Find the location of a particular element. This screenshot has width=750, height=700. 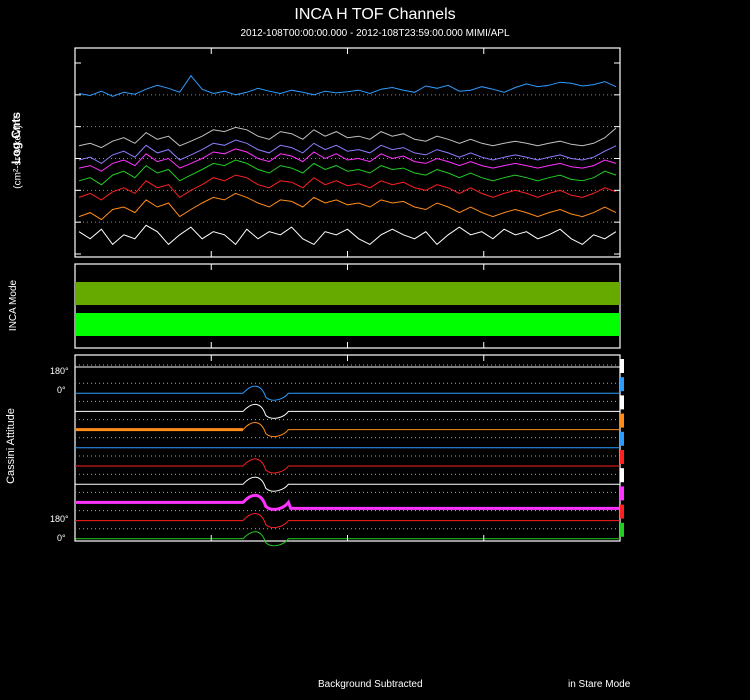

mode-ylabel: INCA Mode is located at coordinates (14, 305).